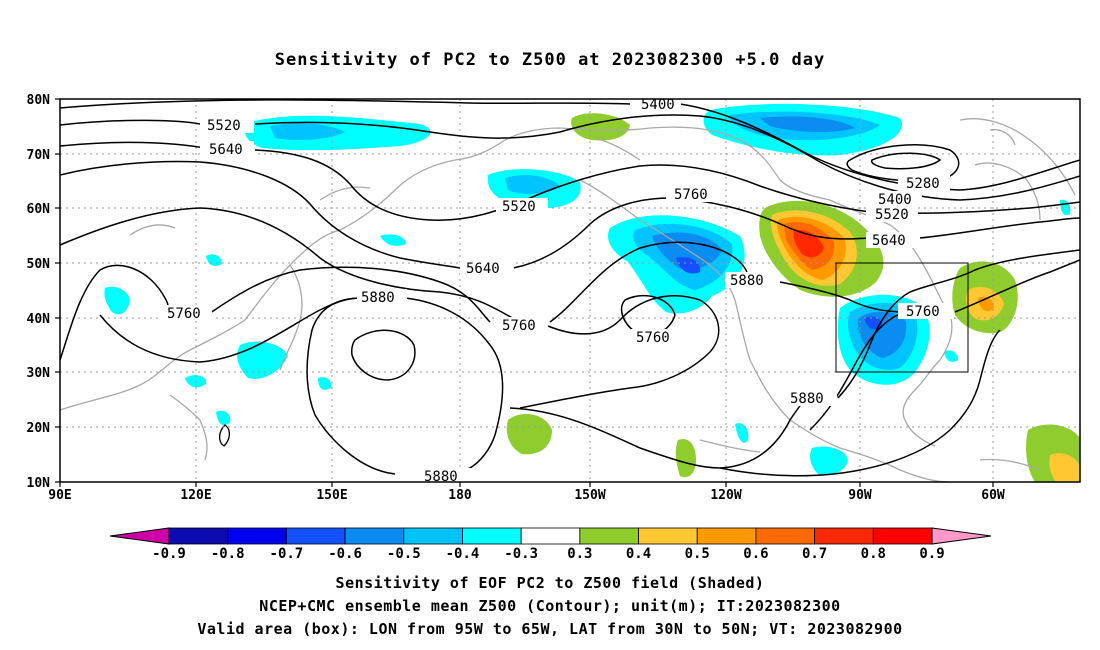 The image size is (1100, 650). Describe the element at coordinates (579, 554) in the screenshot. I see `colorbar-label: 0.3` at that location.